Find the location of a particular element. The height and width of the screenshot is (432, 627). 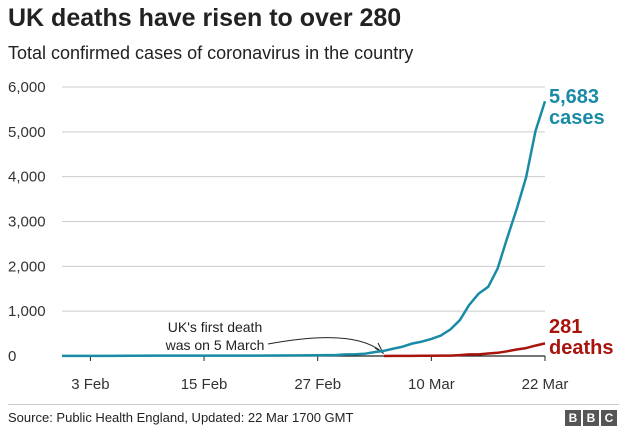

y-axis-tick-labels: 0 1,000 2,000 3,000 4,000 5,000 6,000 is located at coordinates (27, 222).